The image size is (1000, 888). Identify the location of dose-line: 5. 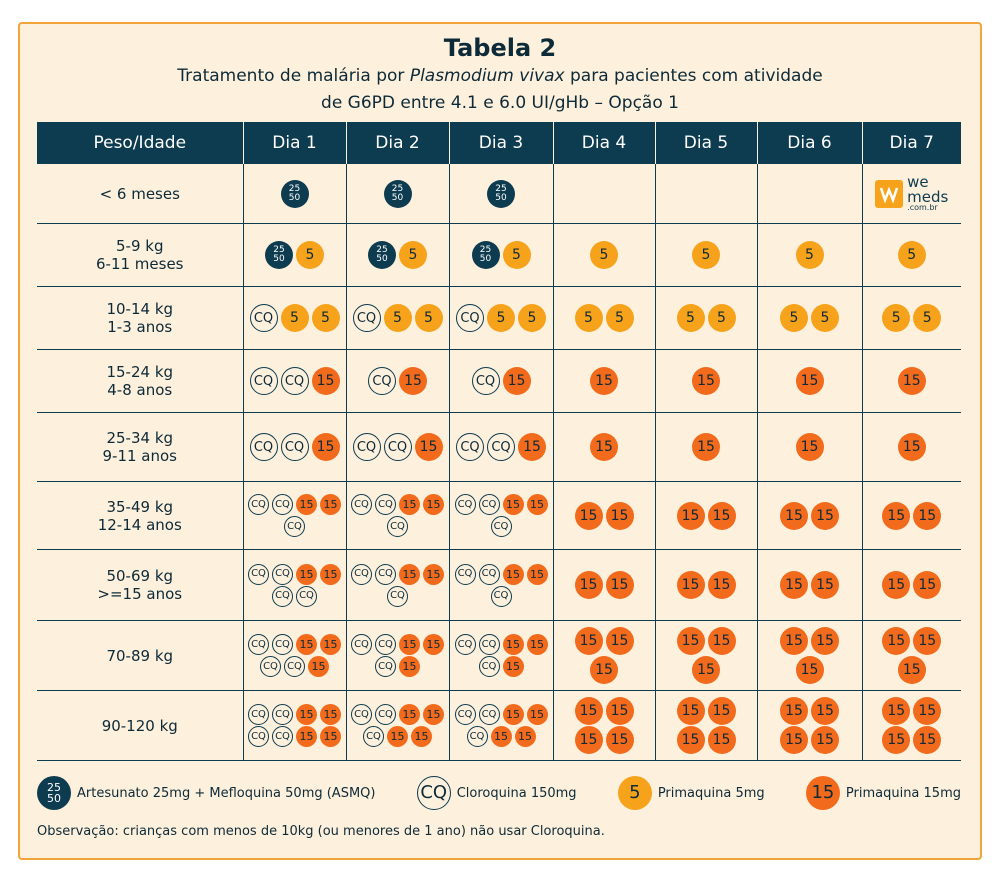
(912, 255).